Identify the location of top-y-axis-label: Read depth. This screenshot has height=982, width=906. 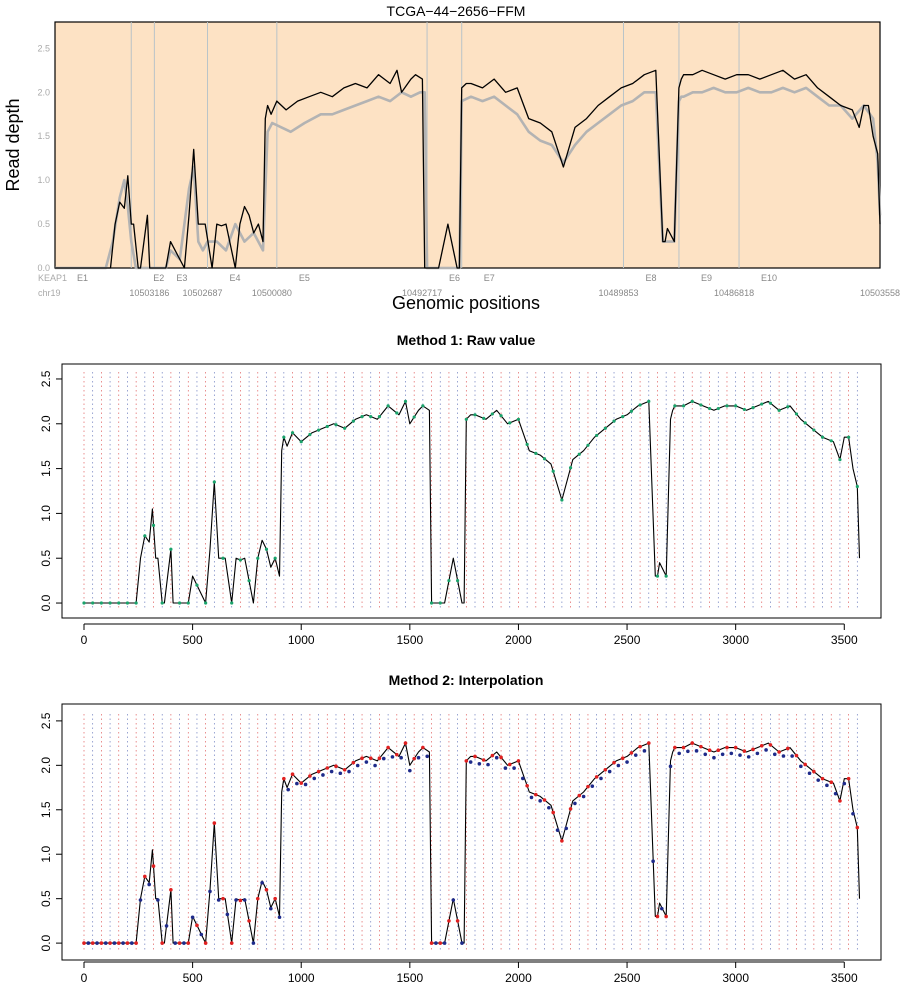
(13, 144).